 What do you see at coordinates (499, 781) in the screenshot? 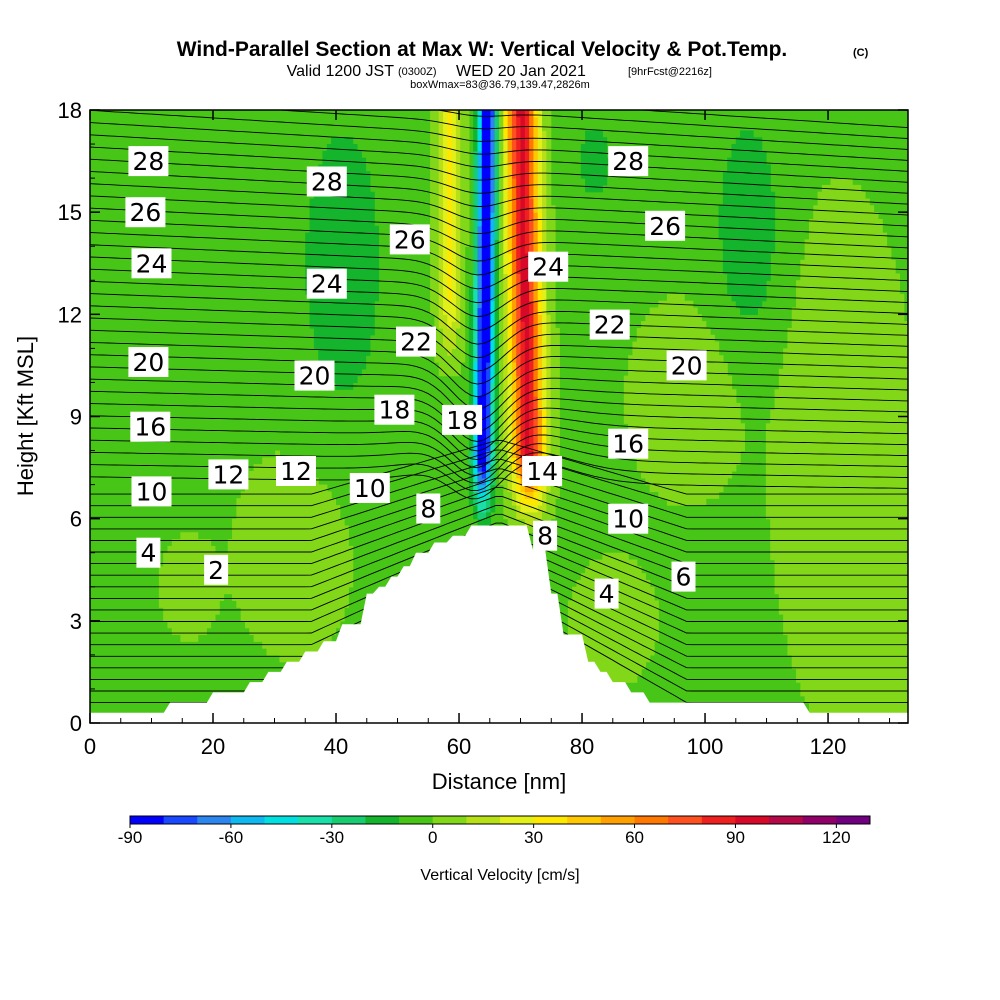
I see `x-axis-label: Distance [nm]` at bounding box center [499, 781].